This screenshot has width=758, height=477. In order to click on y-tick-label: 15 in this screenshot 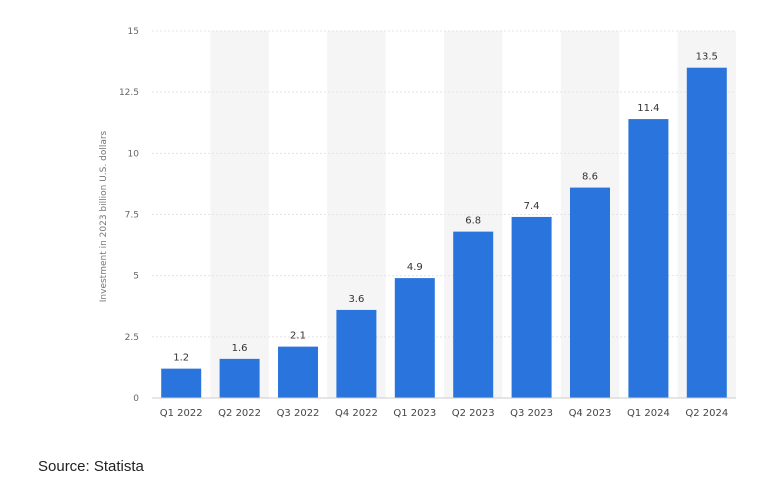, I will do `click(133, 32)`.